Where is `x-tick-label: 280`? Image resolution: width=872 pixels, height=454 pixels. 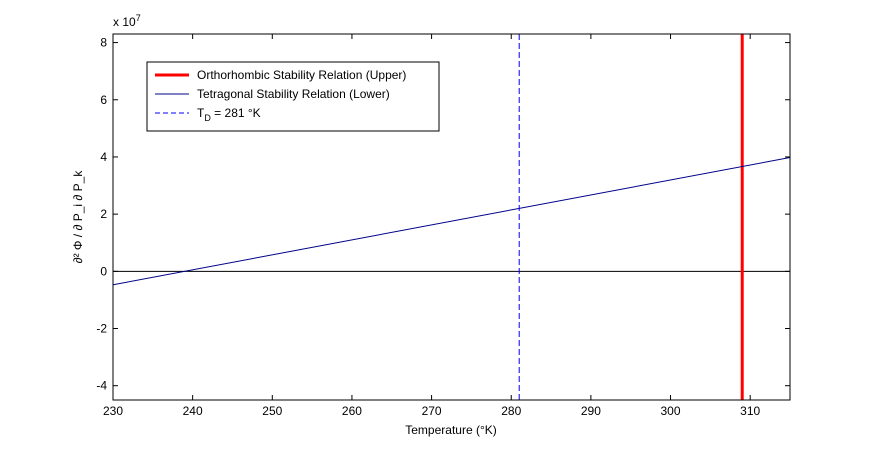
x-tick-label: 280 is located at coordinates (511, 411).